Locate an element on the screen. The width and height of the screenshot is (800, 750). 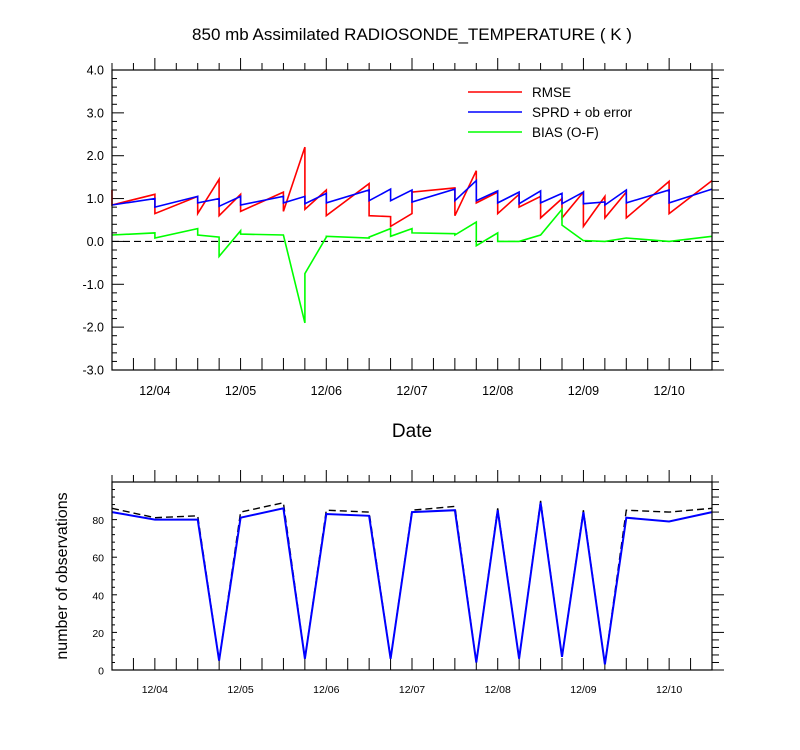
bottom-y-axis-title: number of observations is located at coordinates (62, 575).